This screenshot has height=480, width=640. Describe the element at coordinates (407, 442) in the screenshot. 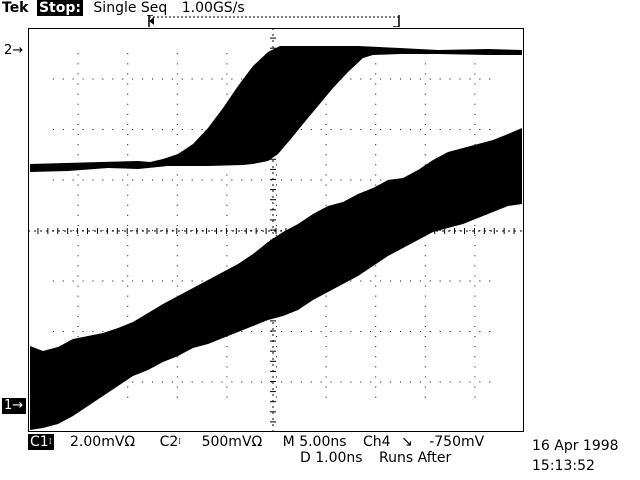

I see `falling-edge-icon: ↘` at that location.